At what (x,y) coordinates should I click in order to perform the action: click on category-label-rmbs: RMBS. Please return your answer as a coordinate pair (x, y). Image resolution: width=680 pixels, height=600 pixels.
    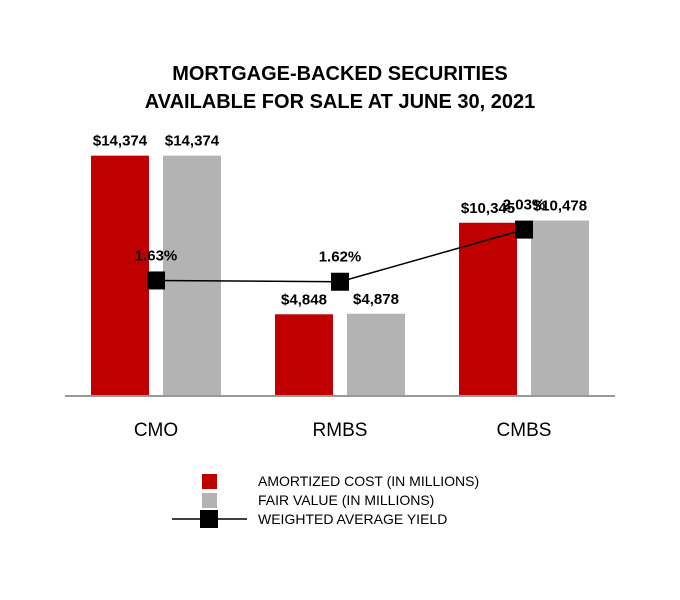
    Looking at the image, I should click on (340, 430).